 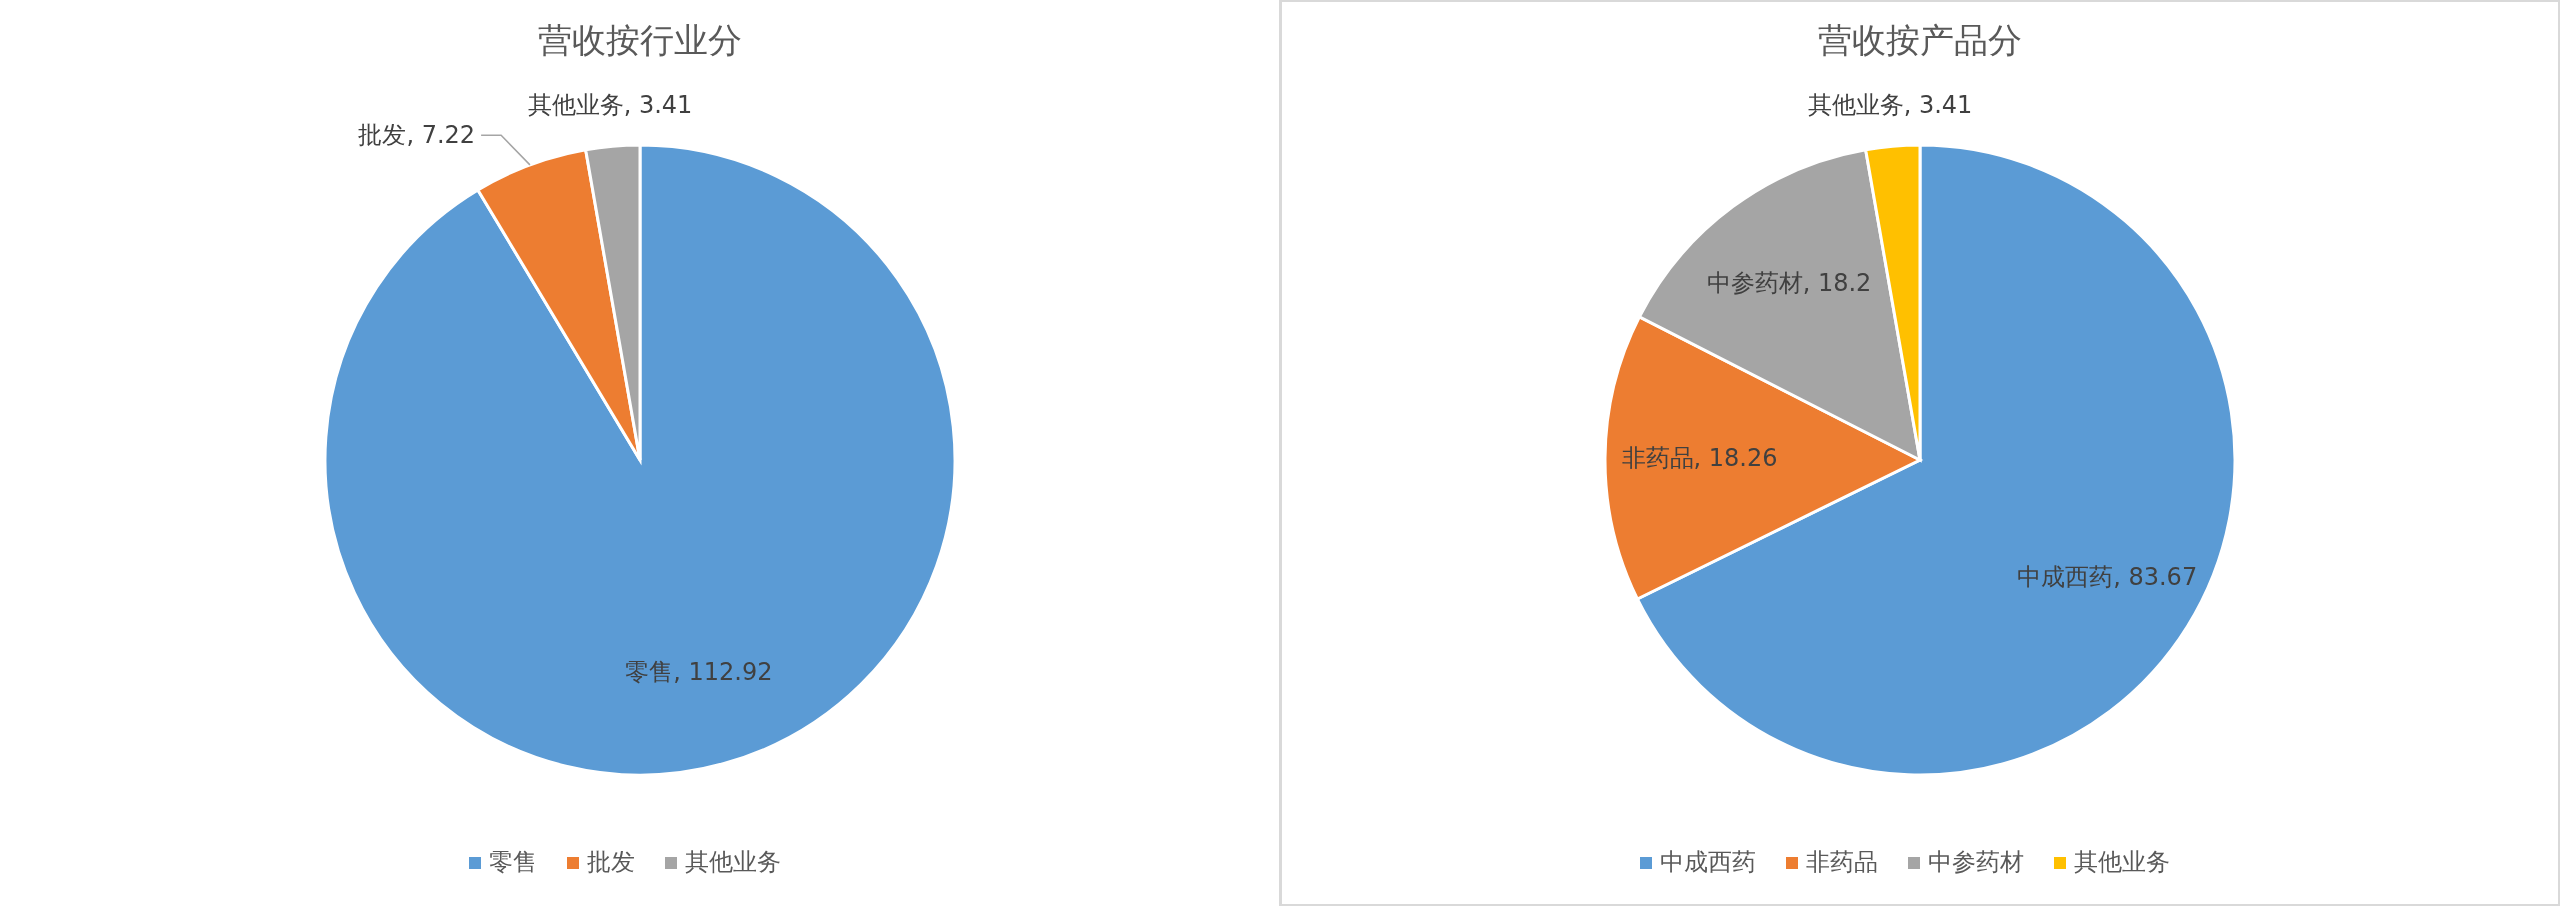 I want to click on legend-label: 中参药材, so click(x=1976, y=862).